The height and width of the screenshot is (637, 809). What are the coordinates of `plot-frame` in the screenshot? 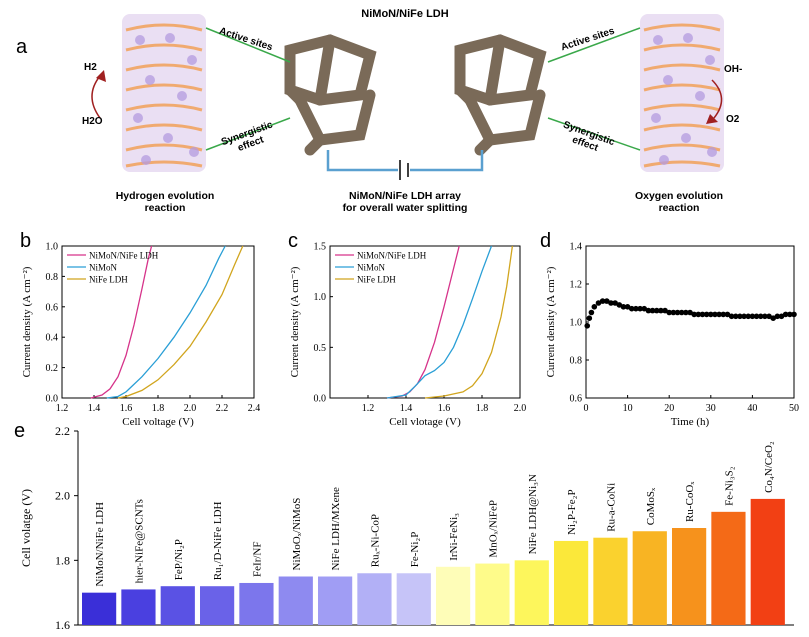 It's located at (690, 322).